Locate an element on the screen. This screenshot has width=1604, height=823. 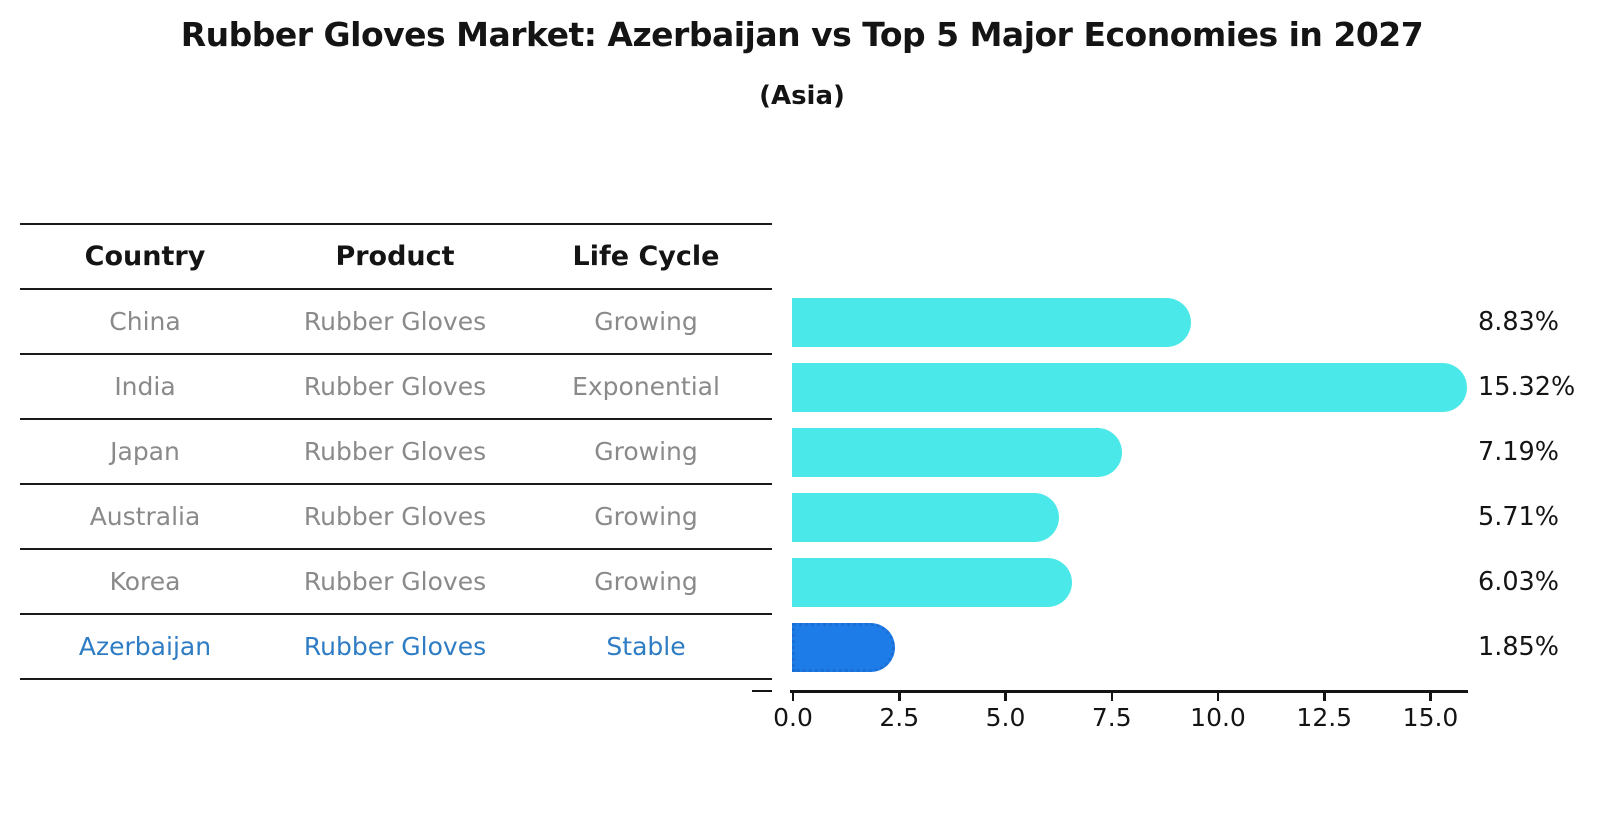
cell-country: Australia is located at coordinates (145, 516).